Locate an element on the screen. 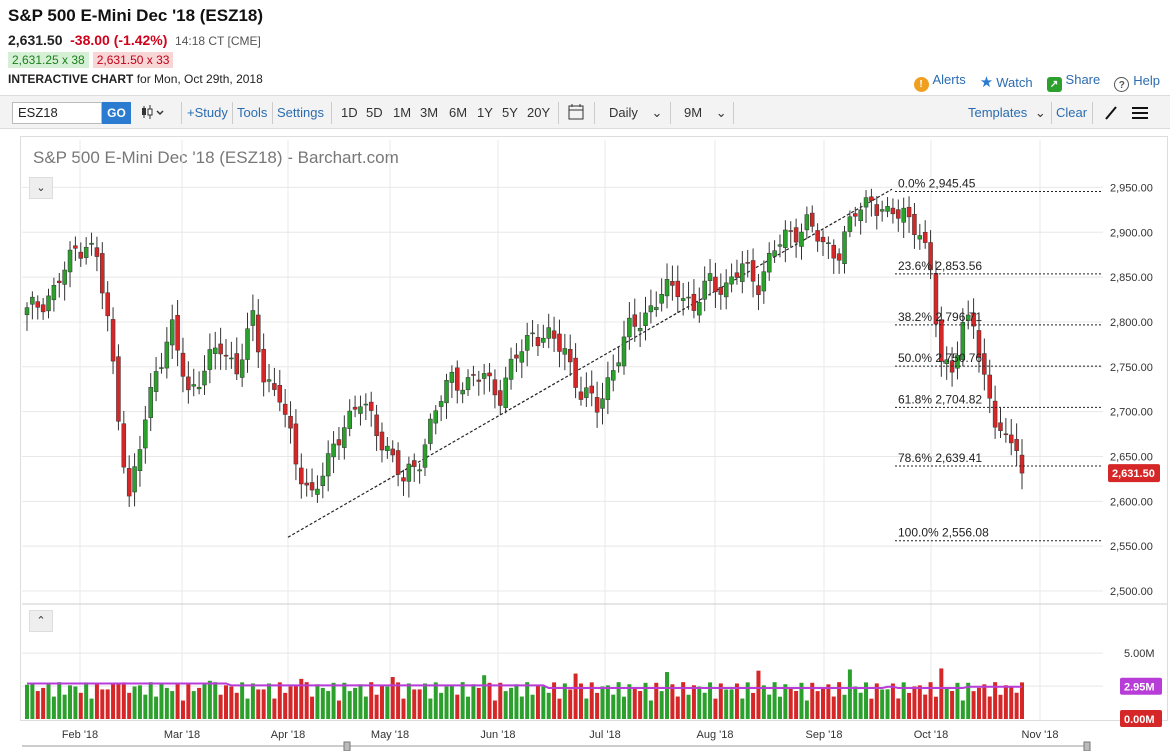 The image size is (1170, 751). collapse-volume-button: ⌃ is located at coordinates (41, 621).